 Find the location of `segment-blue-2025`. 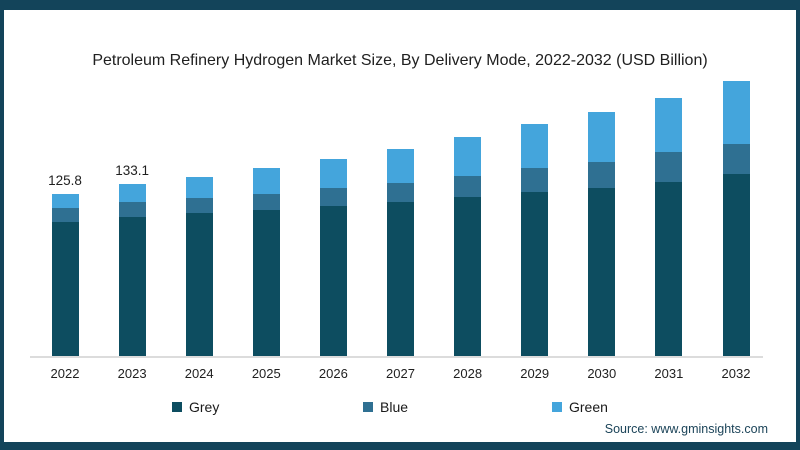

segment-blue-2025 is located at coordinates (266, 201).